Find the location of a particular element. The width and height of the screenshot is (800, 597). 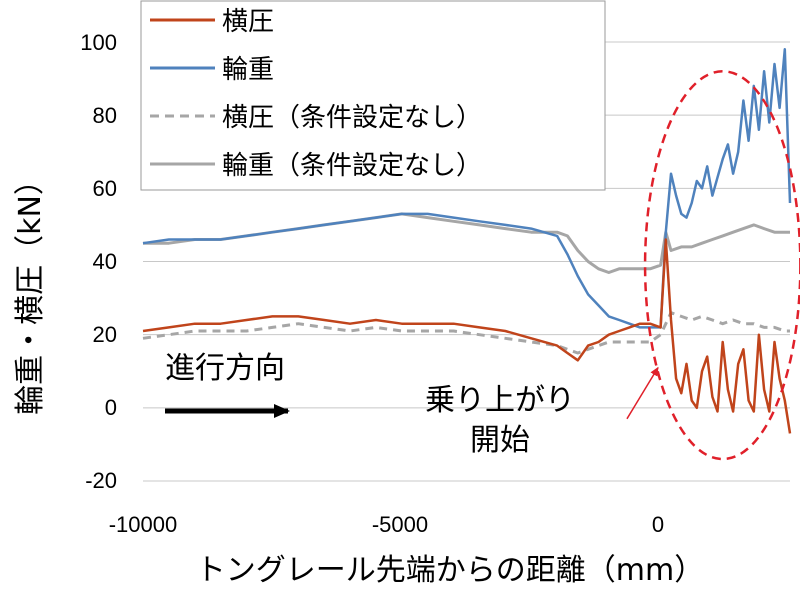

y-tick-label: 40 is located at coordinates (105, 261).